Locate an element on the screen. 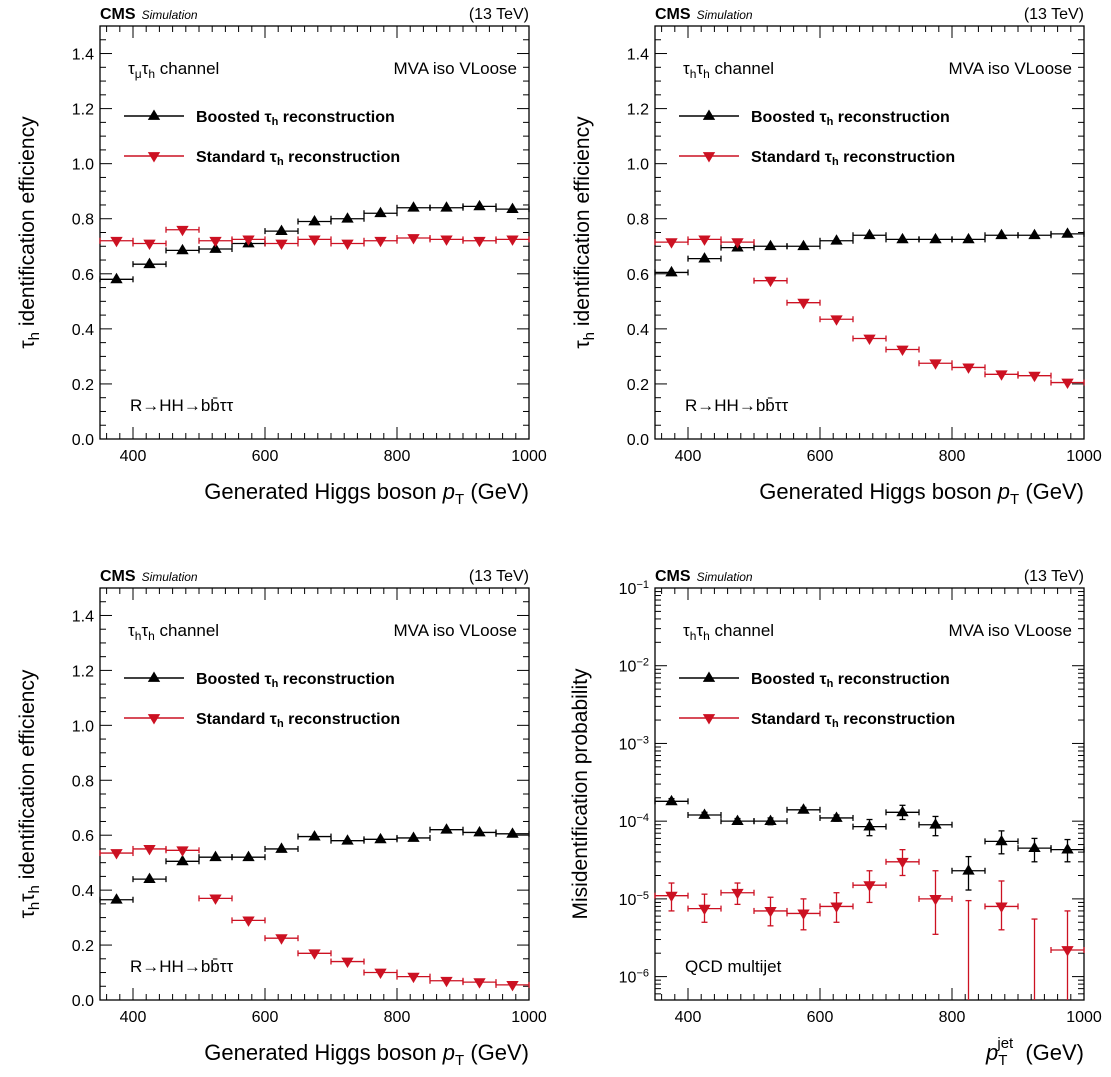 The image size is (1111, 1077). y-axis-title: τhτh identification efficiency is located at coordinates (29, 793).